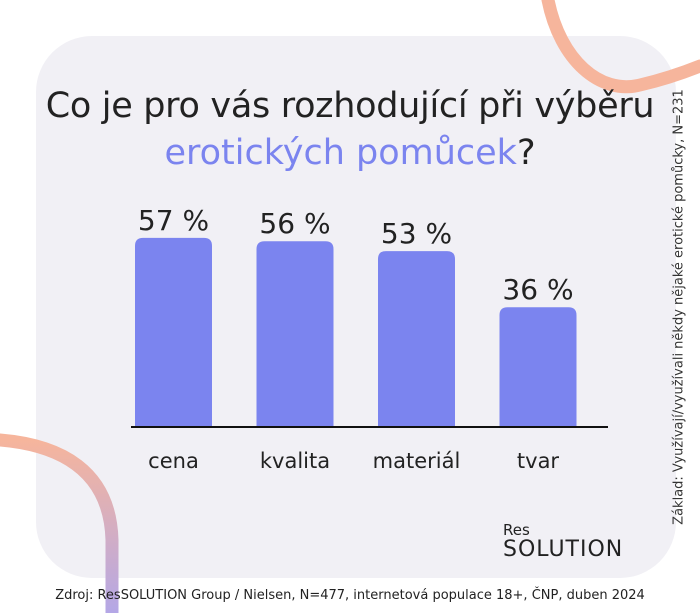 This screenshot has width=700, height=613. Describe the element at coordinates (563, 549) in the screenshot. I see `logo-big-text: SOLUTION` at that location.